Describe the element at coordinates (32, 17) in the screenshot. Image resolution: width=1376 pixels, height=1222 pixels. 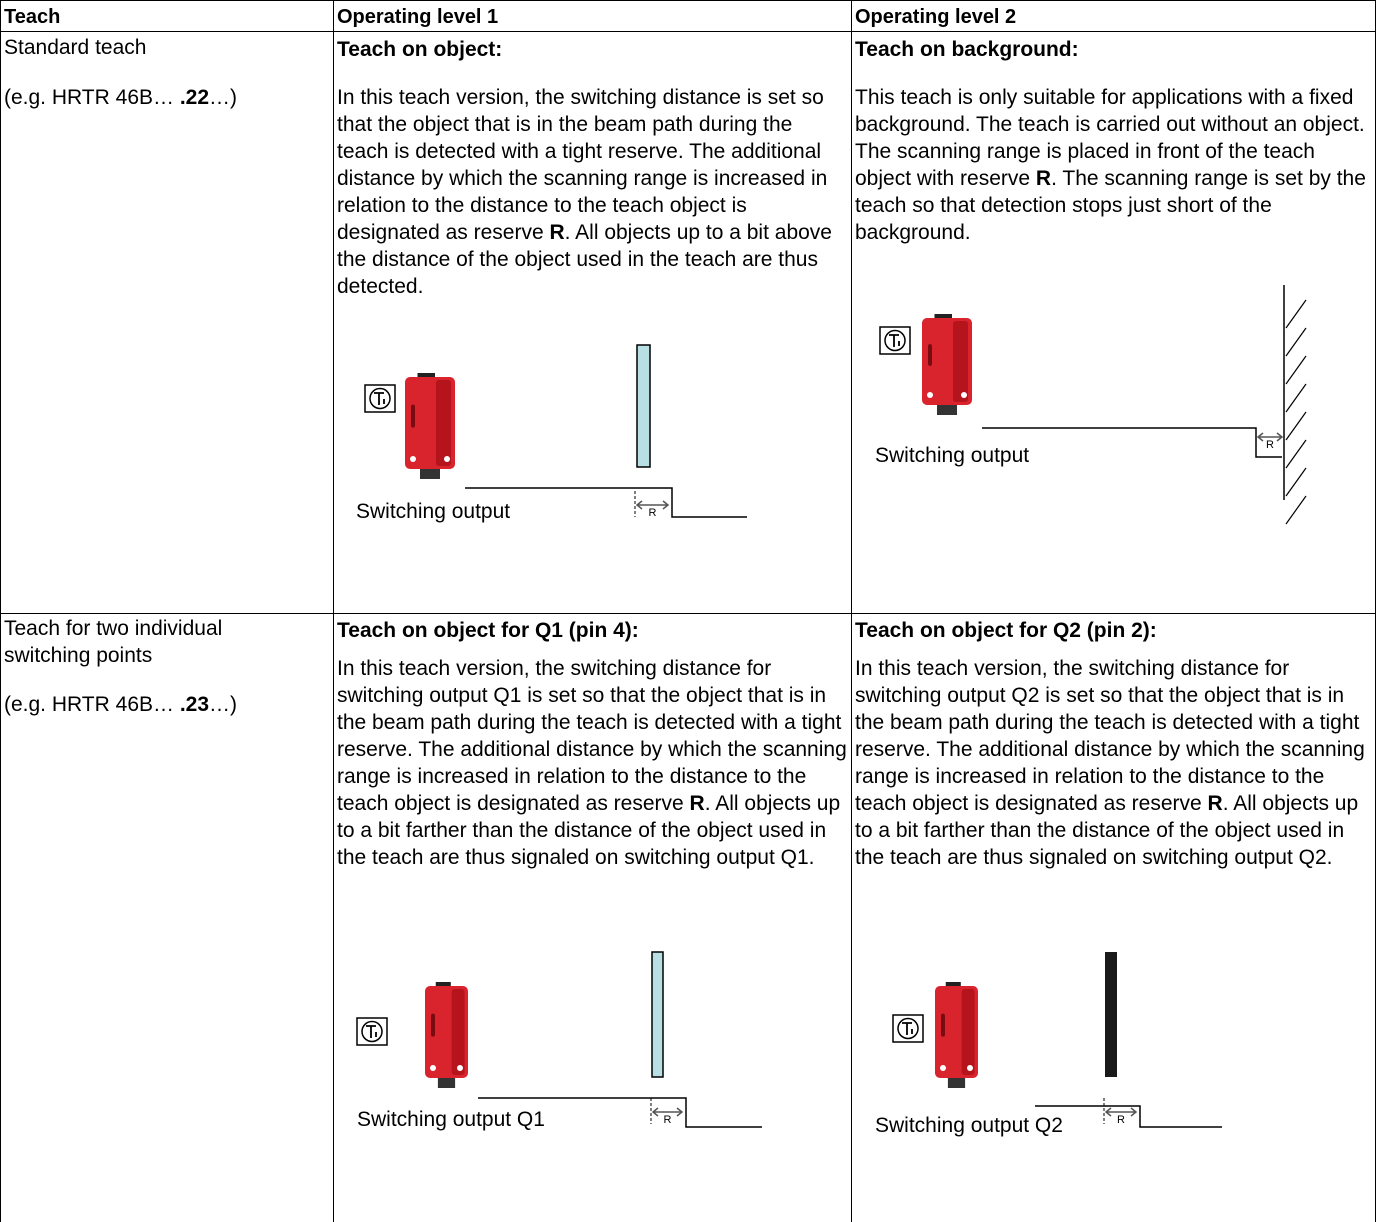
I see `header-cell: Teach` at that location.